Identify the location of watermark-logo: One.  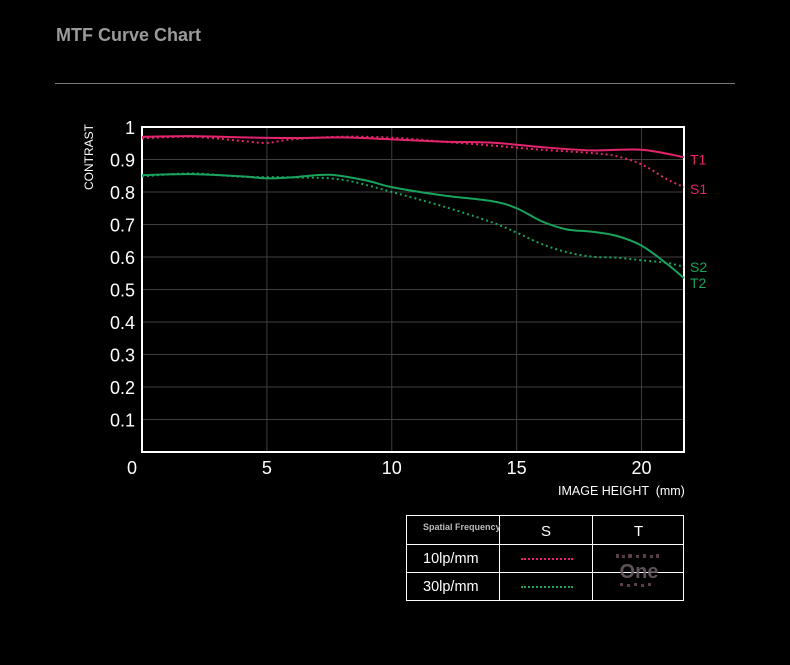
(637, 570).